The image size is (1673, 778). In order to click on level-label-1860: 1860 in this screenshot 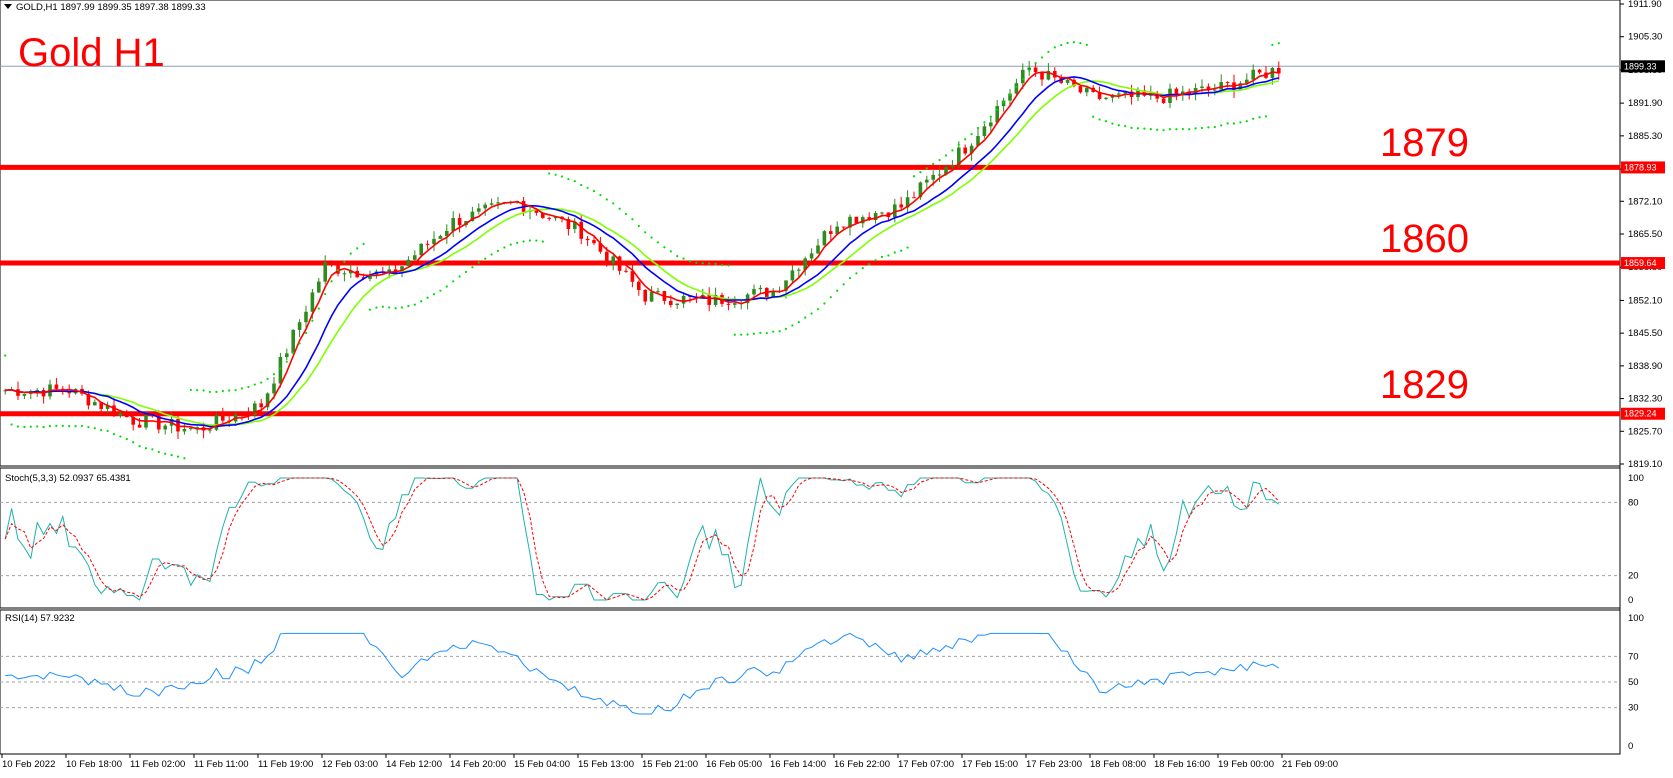, I will do `click(1424, 239)`.